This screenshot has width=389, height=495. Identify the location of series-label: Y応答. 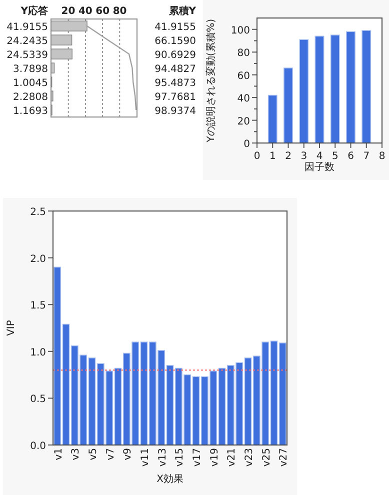
(34, 11).